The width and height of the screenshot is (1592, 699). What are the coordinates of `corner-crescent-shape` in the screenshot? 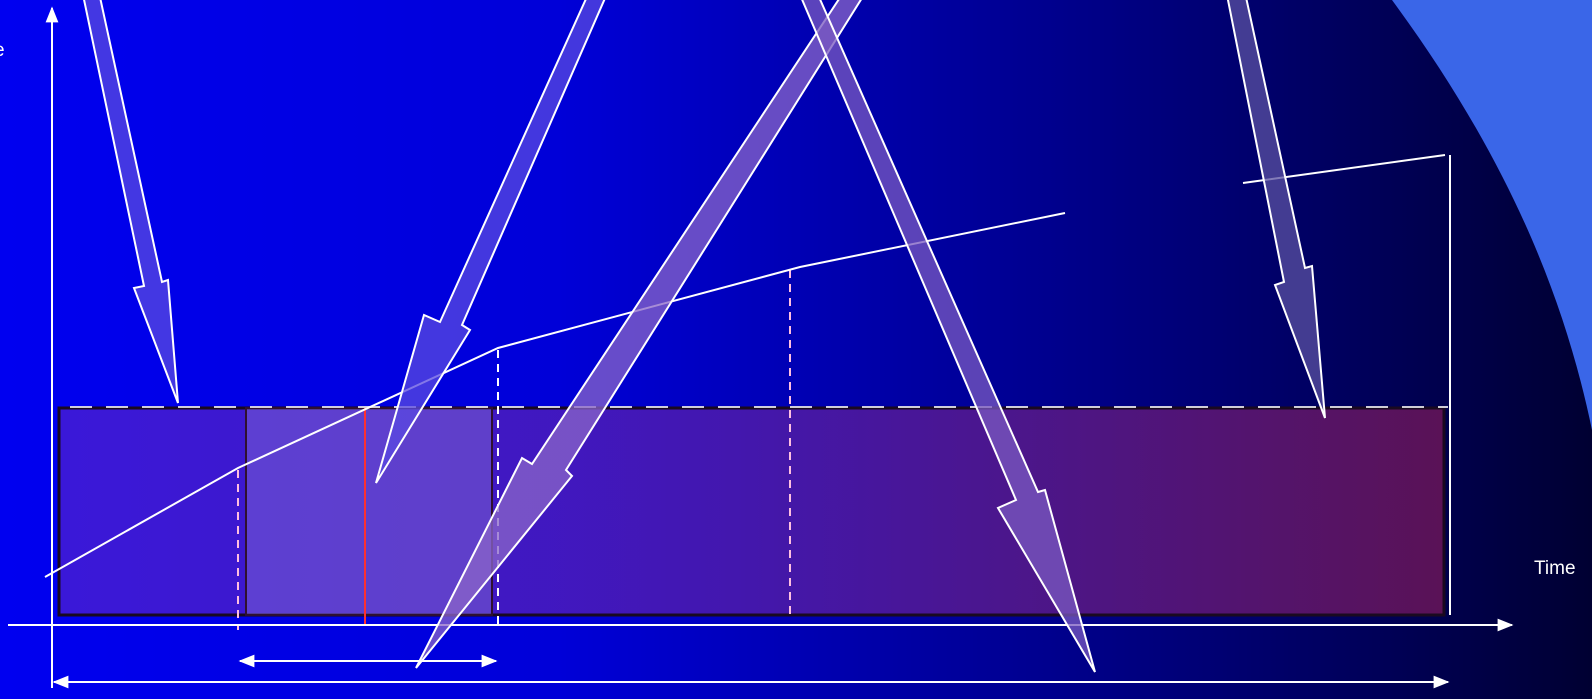 It's located at (1492, 215).